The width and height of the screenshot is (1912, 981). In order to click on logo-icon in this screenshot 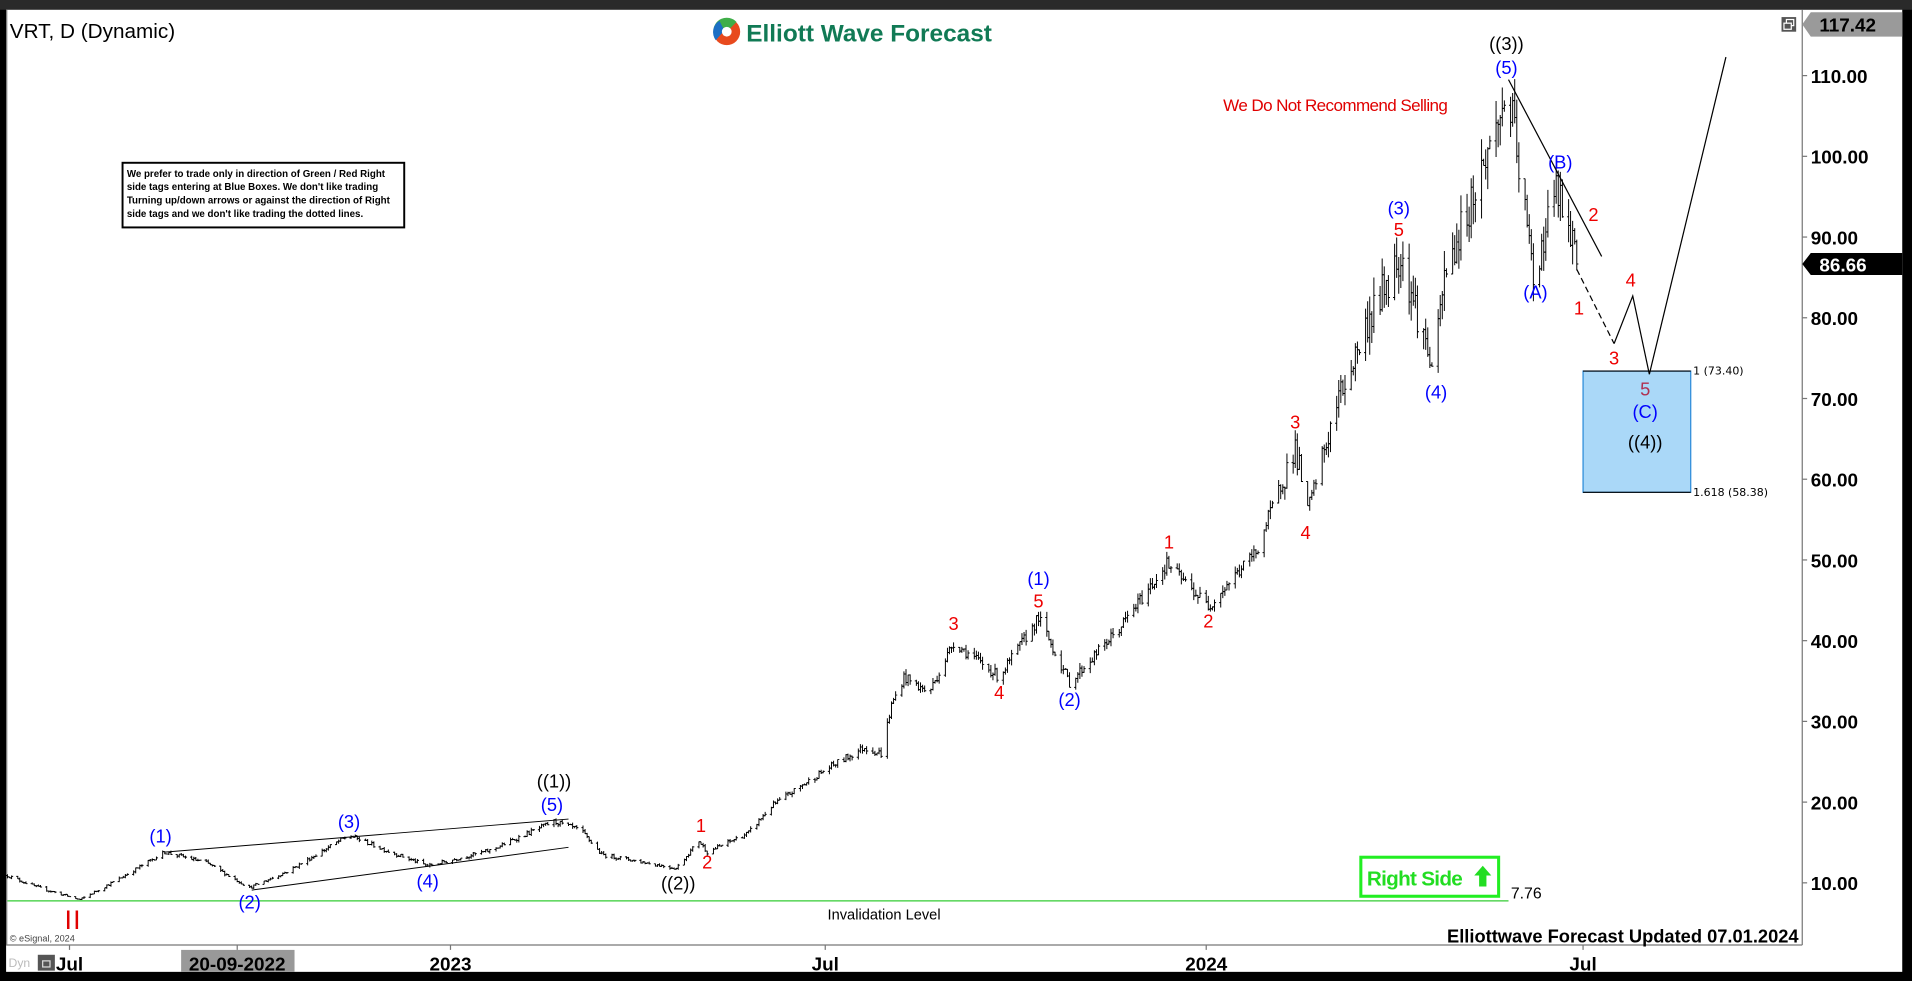, I will do `click(727, 31)`.